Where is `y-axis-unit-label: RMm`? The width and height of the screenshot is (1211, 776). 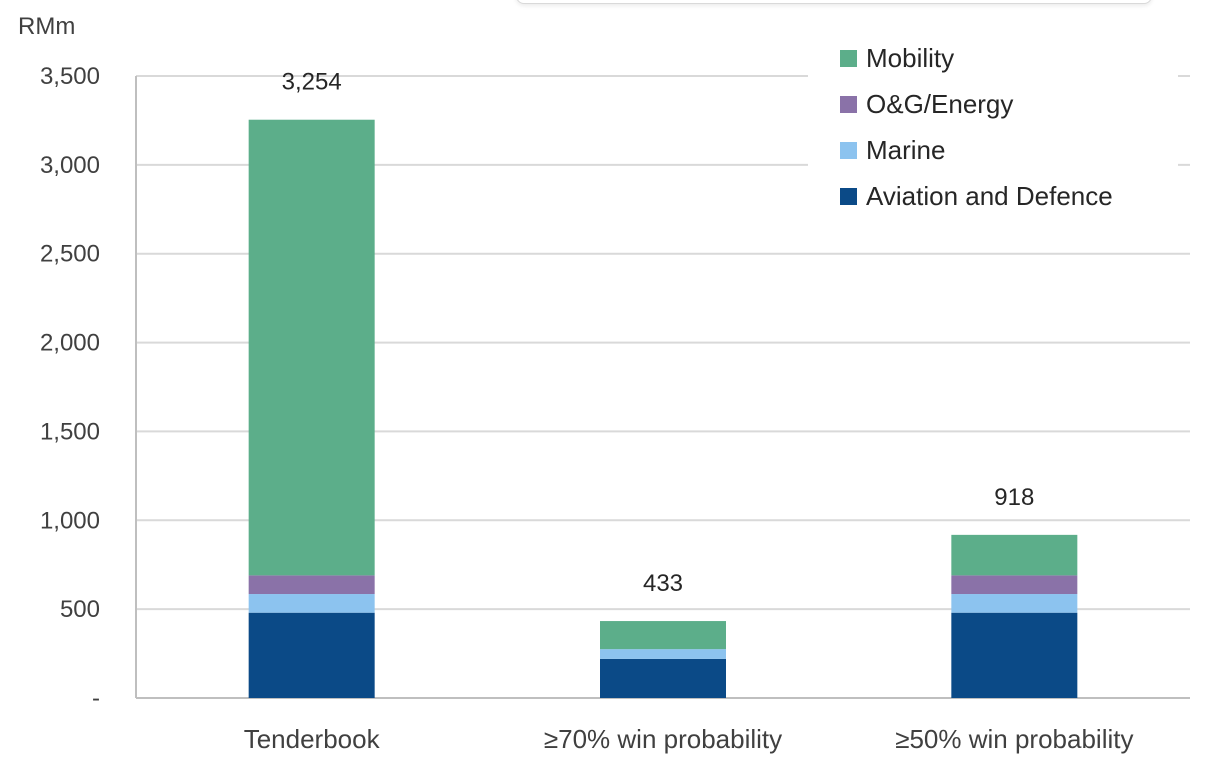 y-axis-unit-label: RMm is located at coordinates (46, 26).